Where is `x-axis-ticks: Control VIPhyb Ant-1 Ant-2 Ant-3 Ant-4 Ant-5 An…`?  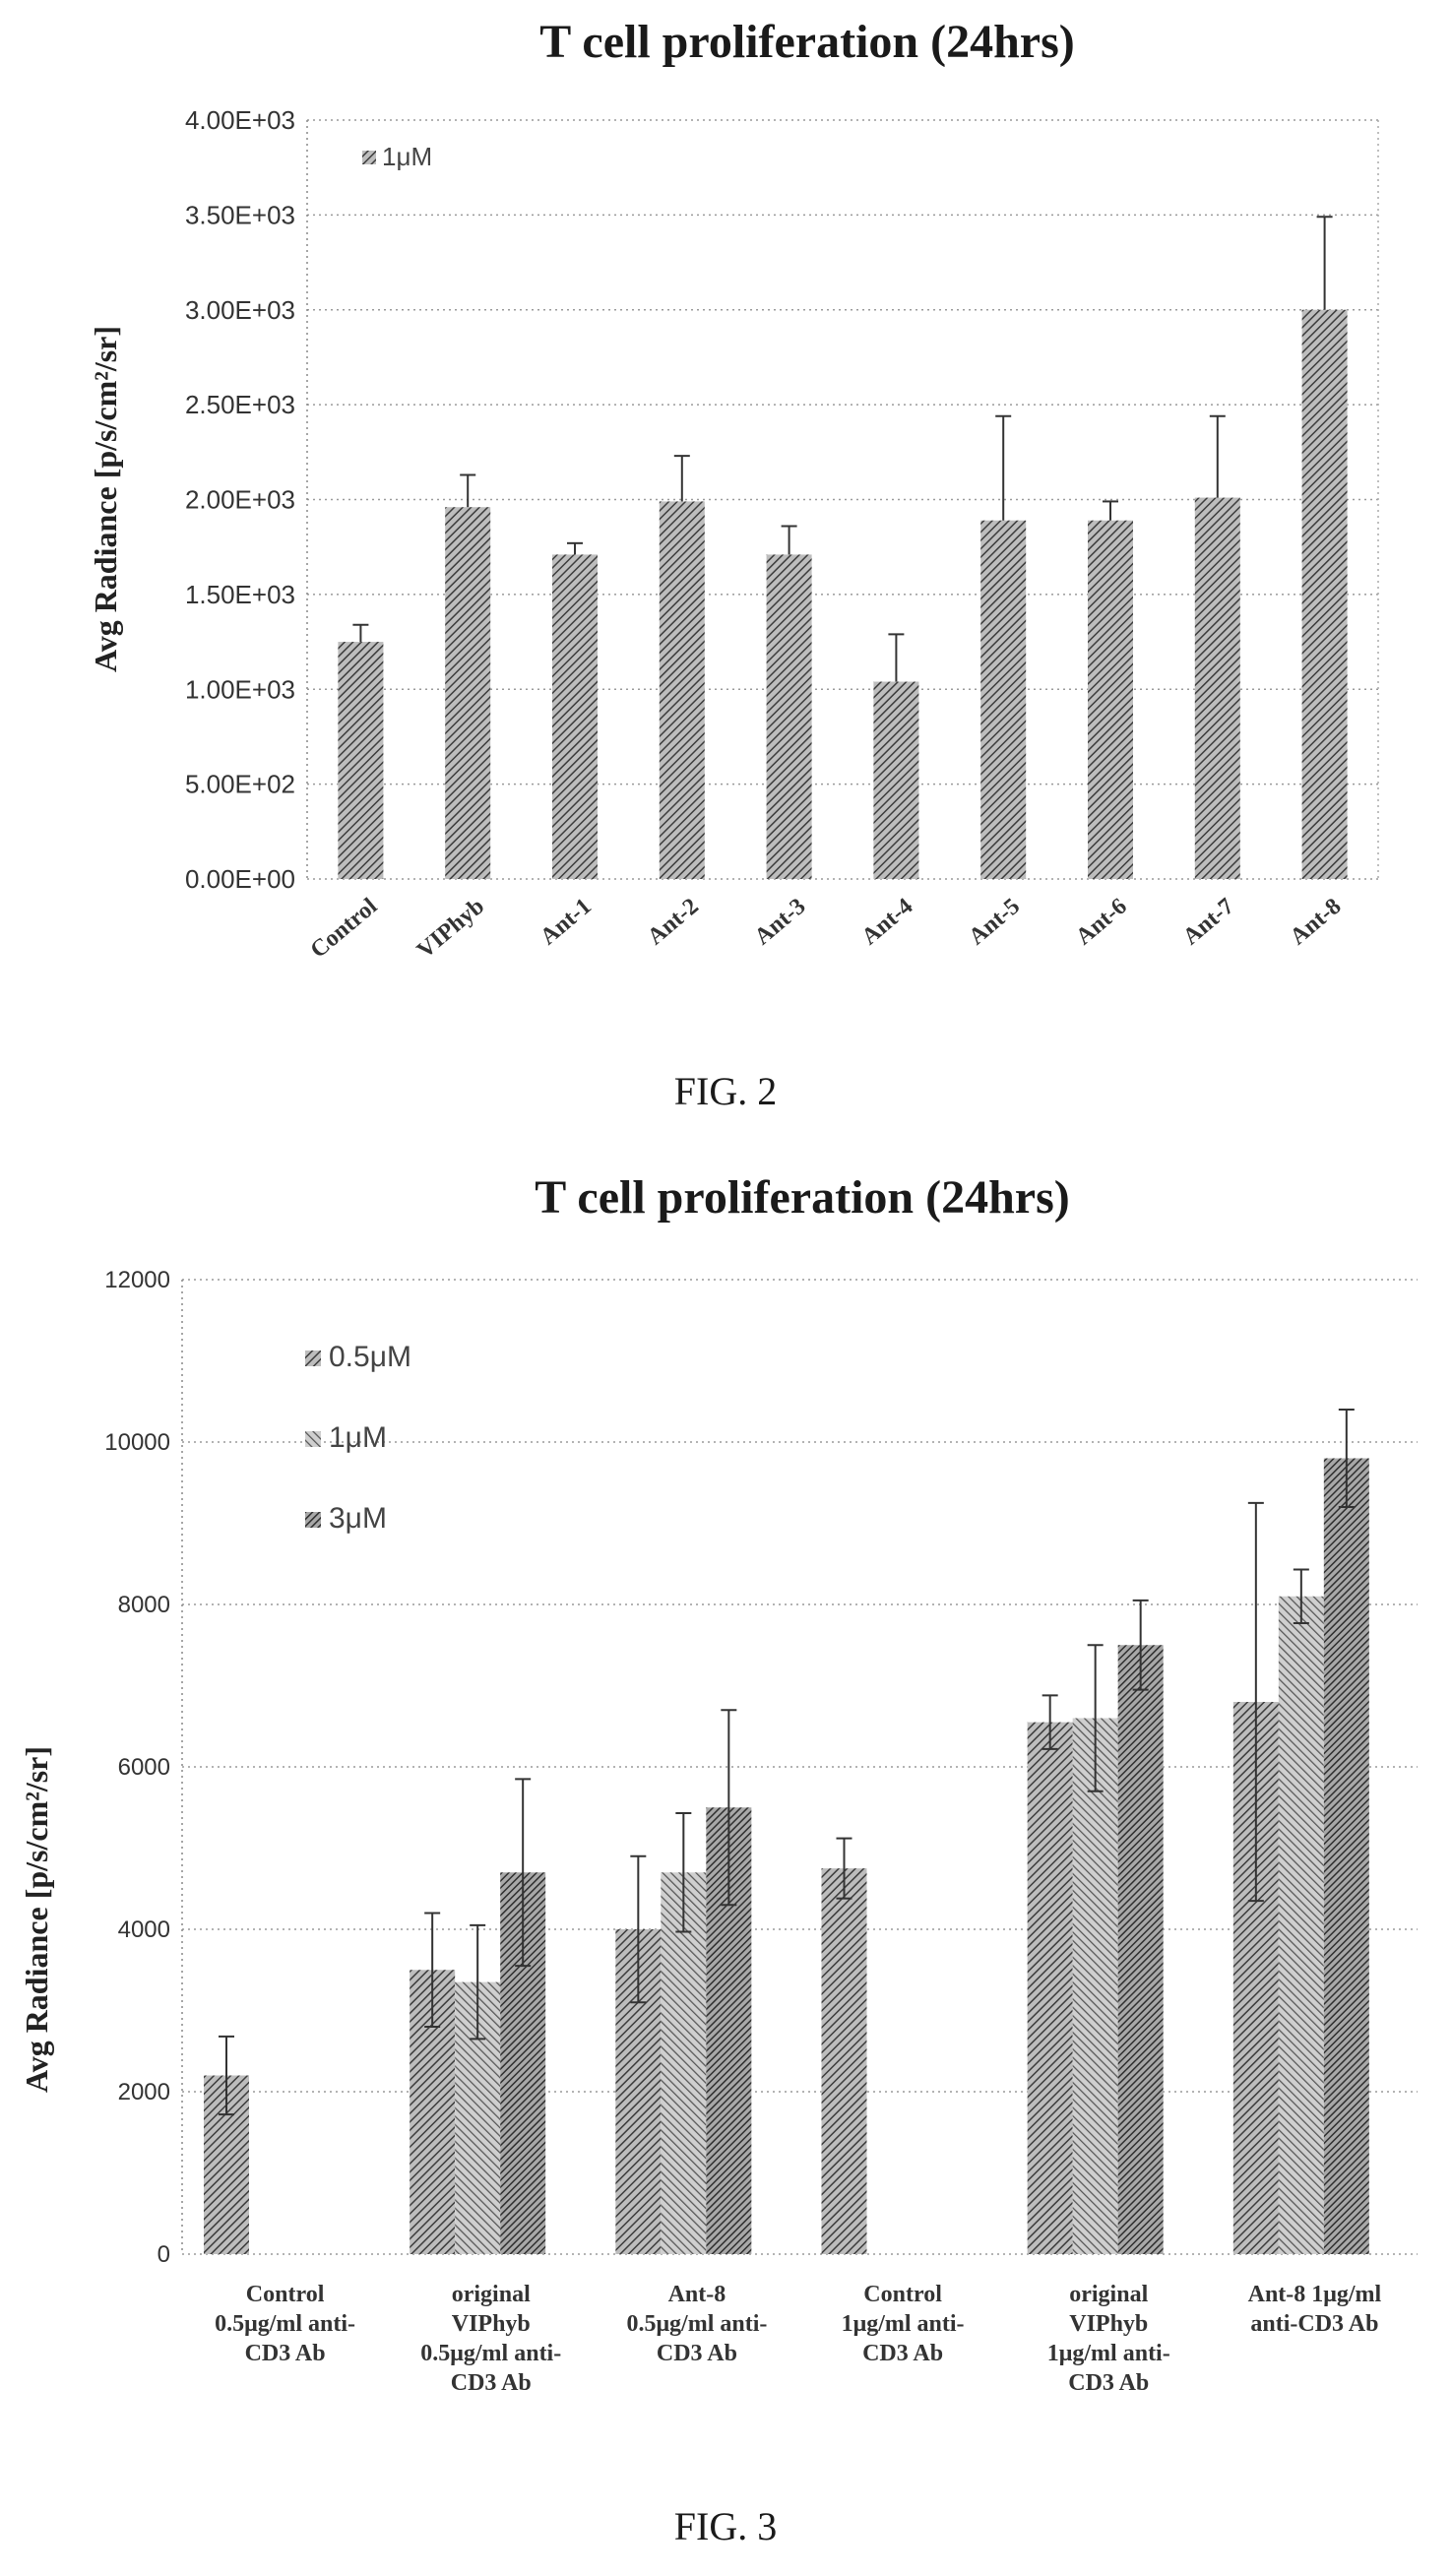
x-axis-ticks: Control VIPhyb Ant-1 Ant-2 Ant-3 Ant-4 Ant-5 An… is located at coordinates (826, 928).